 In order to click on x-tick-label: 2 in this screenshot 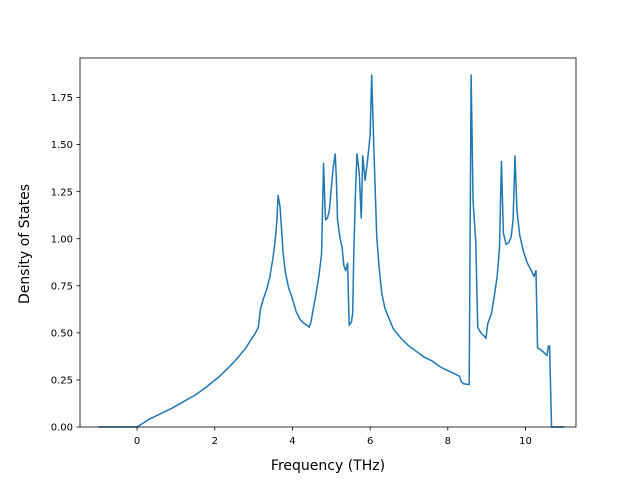, I will do `click(215, 441)`.